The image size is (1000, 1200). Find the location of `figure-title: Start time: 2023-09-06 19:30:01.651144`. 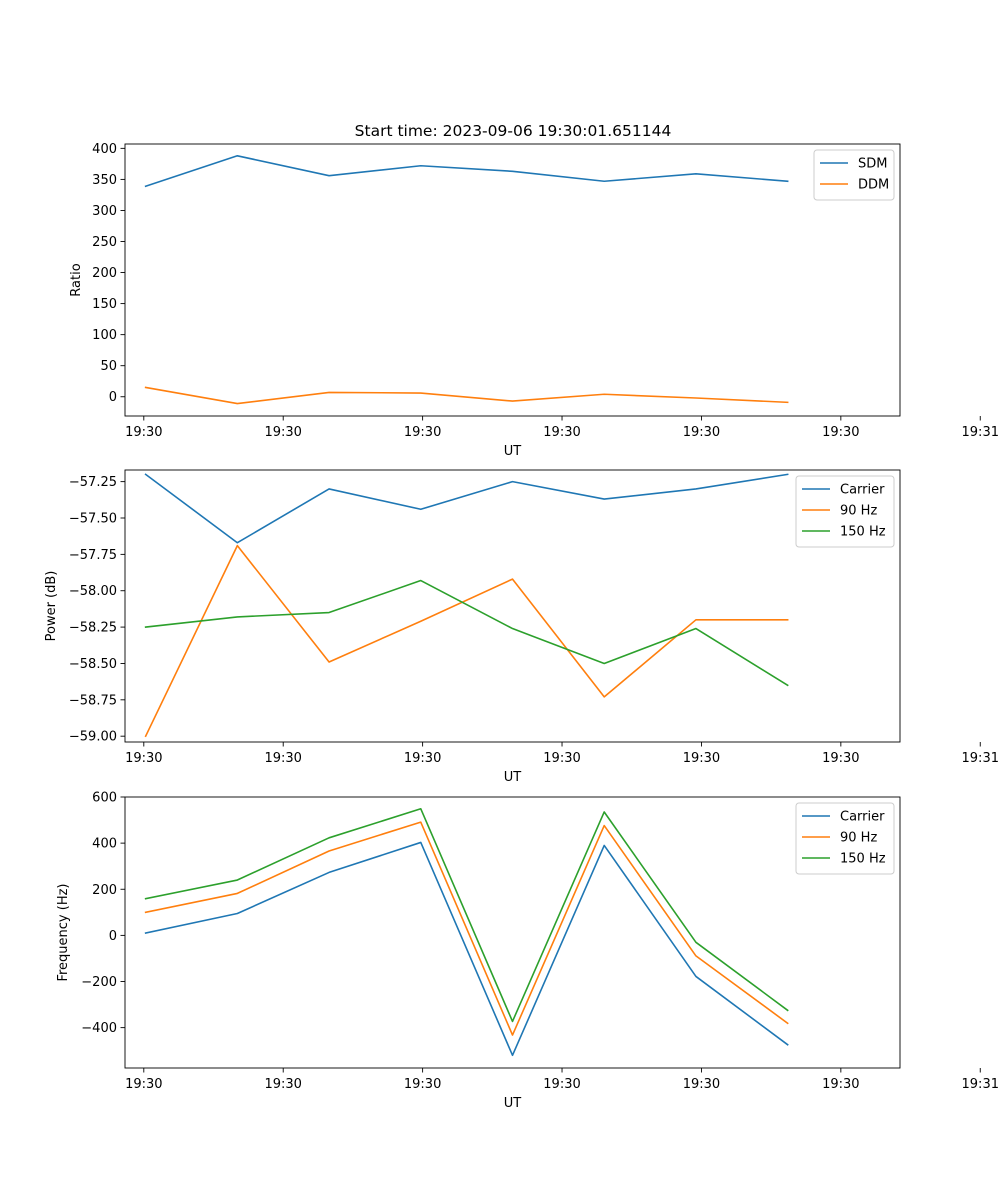

figure-title: Start time: 2023-09-06 19:30:01.651144 is located at coordinates (513, 131).